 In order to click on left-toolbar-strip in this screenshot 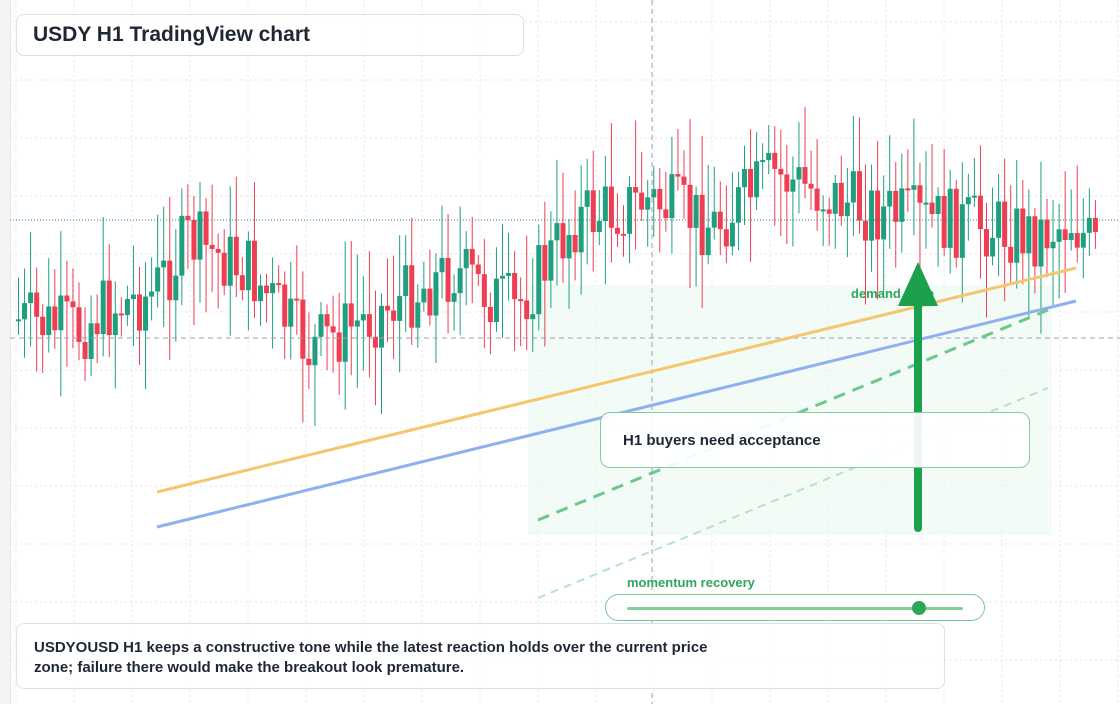, I will do `click(5, 352)`.